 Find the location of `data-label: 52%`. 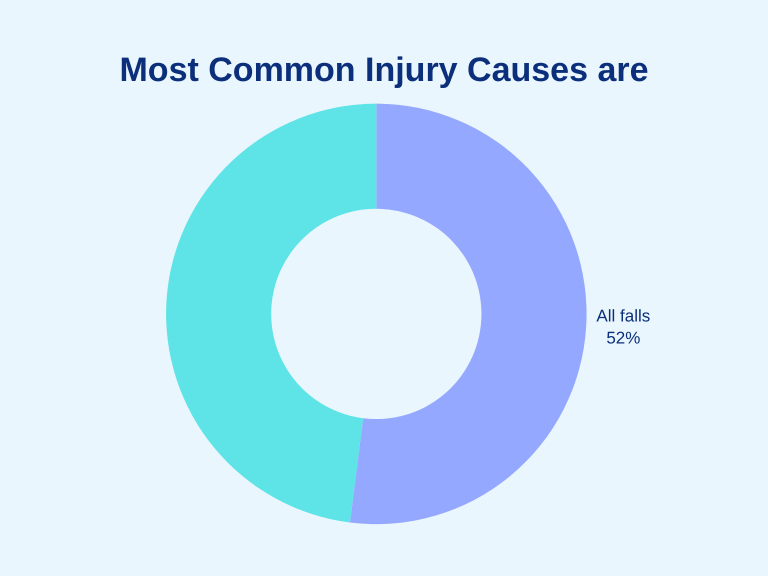

data-label: 52% is located at coordinates (623, 338).